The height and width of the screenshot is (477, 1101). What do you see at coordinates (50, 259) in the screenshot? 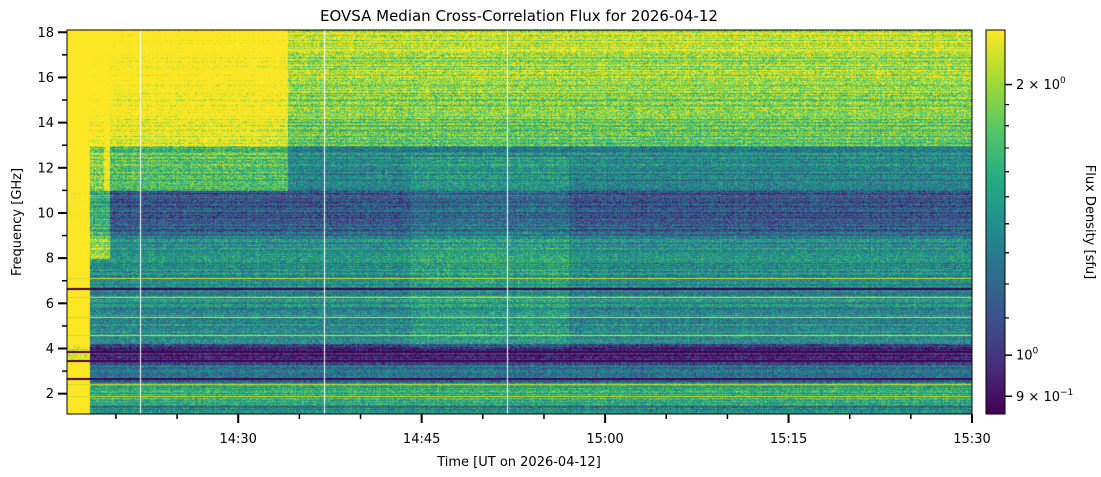
I see `y-tick-label: 8` at bounding box center [50, 259].